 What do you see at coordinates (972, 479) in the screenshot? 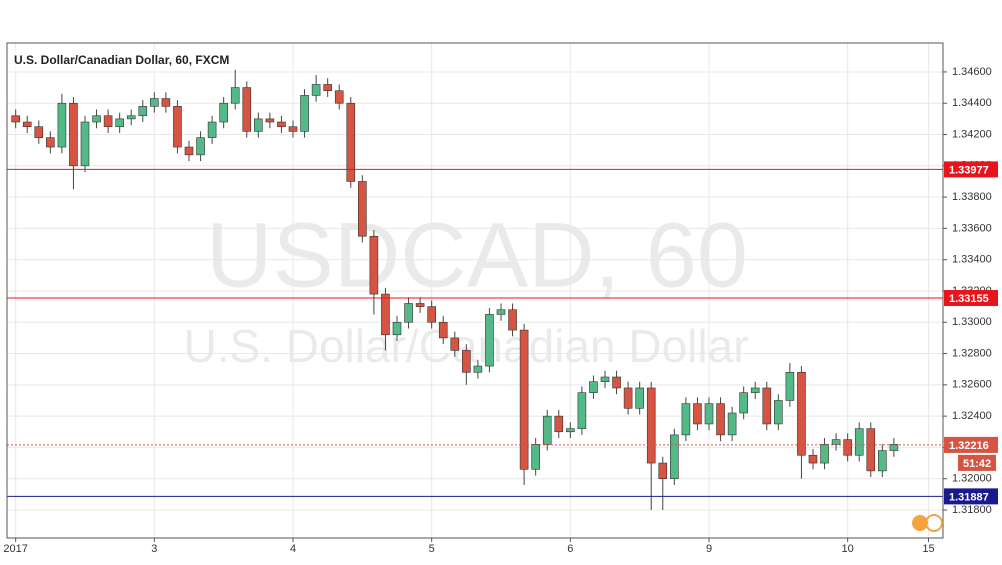
I see `y-tick-label: 1.32000` at bounding box center [972, 479].